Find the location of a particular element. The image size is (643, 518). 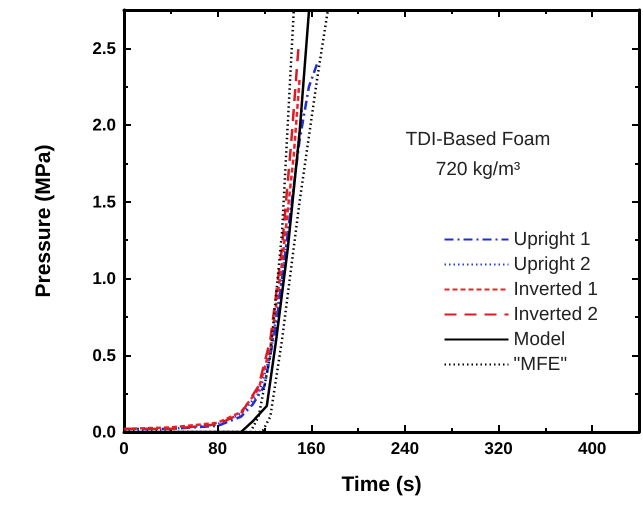

annotation: 720 kg/m³ is located at coordinates (478, 169).